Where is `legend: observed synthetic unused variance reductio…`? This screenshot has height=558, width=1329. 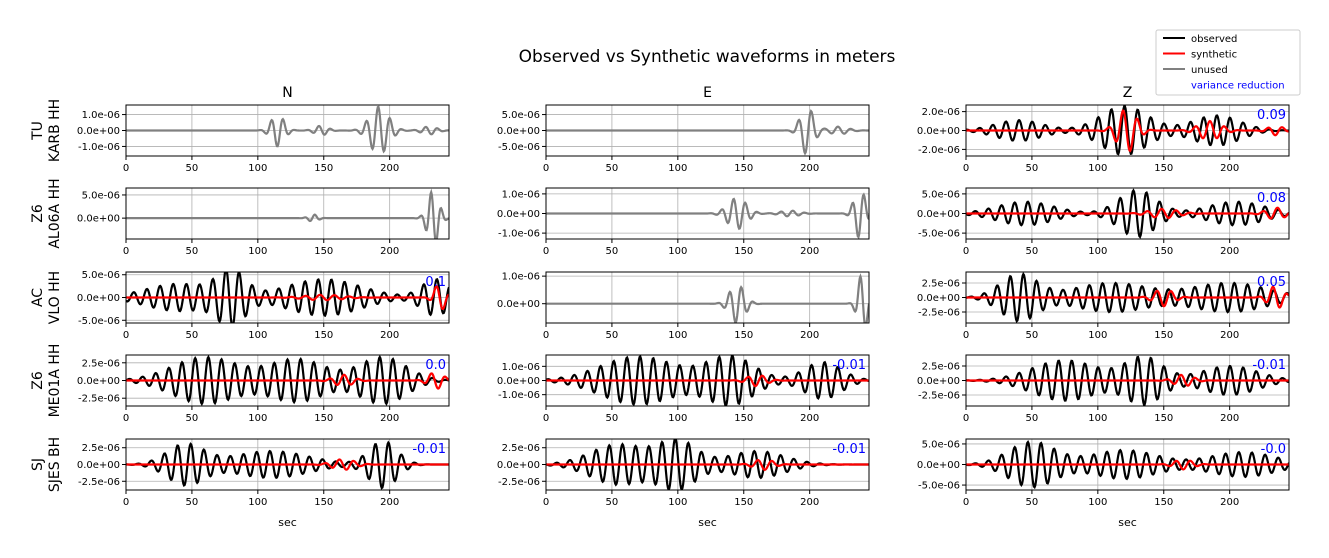 legend: observed synthetic unused variance reductio… is located at coordinates (1228, 62).